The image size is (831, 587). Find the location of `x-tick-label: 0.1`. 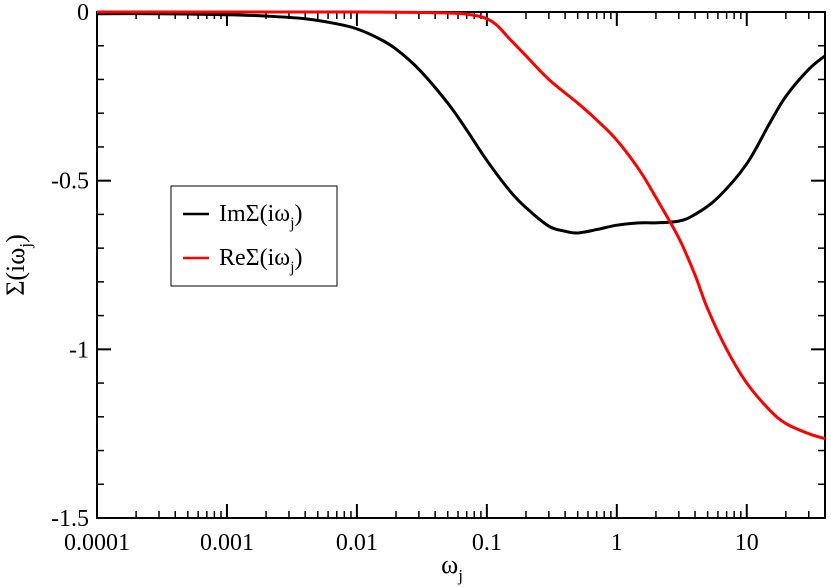

x-tick-label: 0.1 is located at coordinates (487, 543).